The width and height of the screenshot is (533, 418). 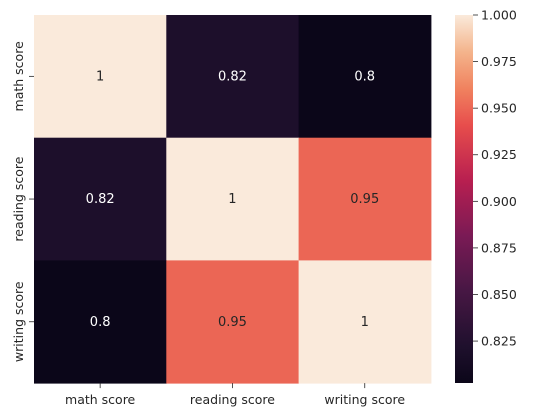 I want to click on colorbar-tick-label: 0.975, so click(x=499, y=61).